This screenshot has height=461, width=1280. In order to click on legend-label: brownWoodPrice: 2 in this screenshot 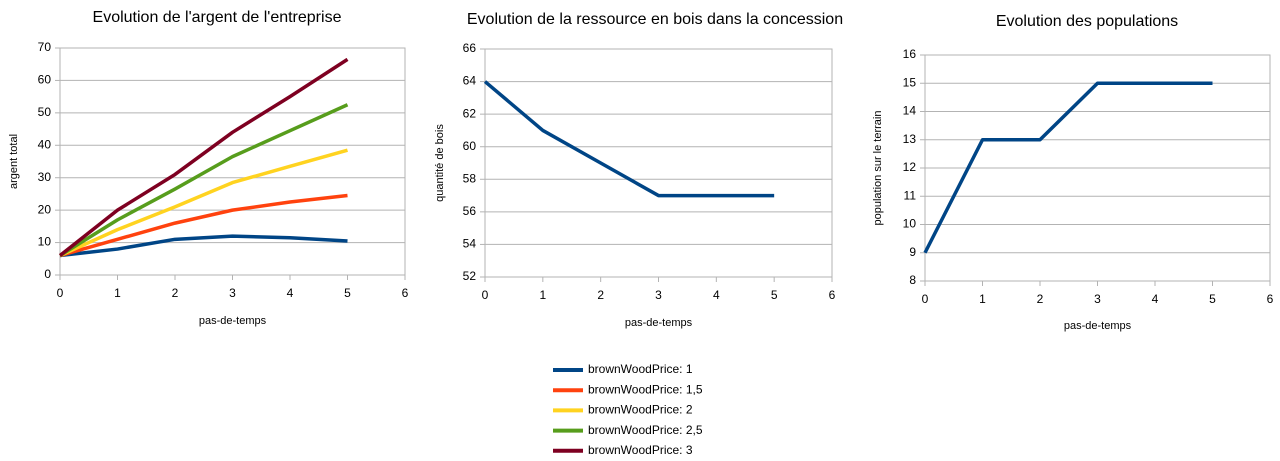, I will do `click(640, 410)`.